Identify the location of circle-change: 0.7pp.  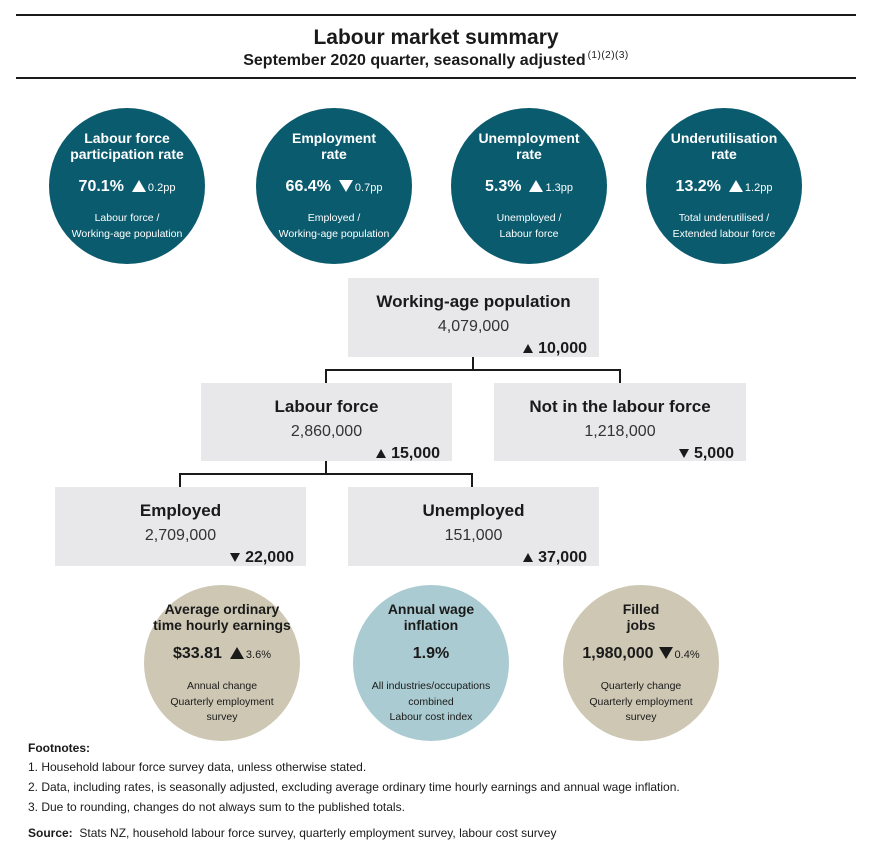
(368, 188).